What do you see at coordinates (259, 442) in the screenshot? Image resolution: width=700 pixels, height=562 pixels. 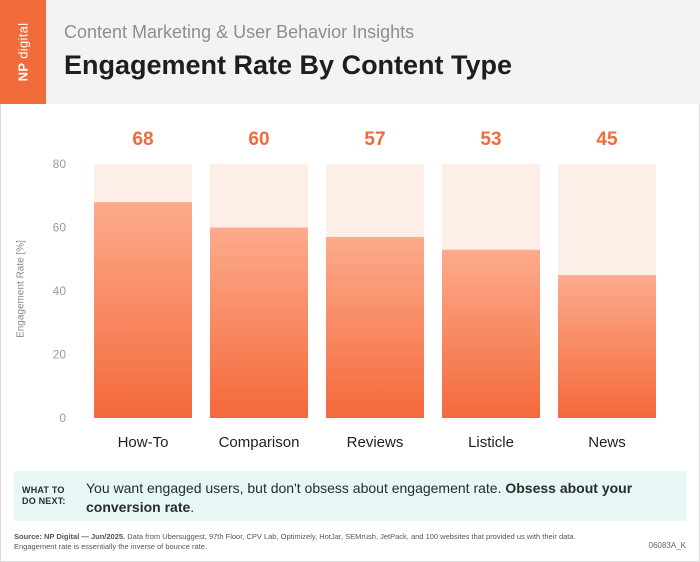 I see `x-tick-label: Comparison` at bounding box center [259, 442].